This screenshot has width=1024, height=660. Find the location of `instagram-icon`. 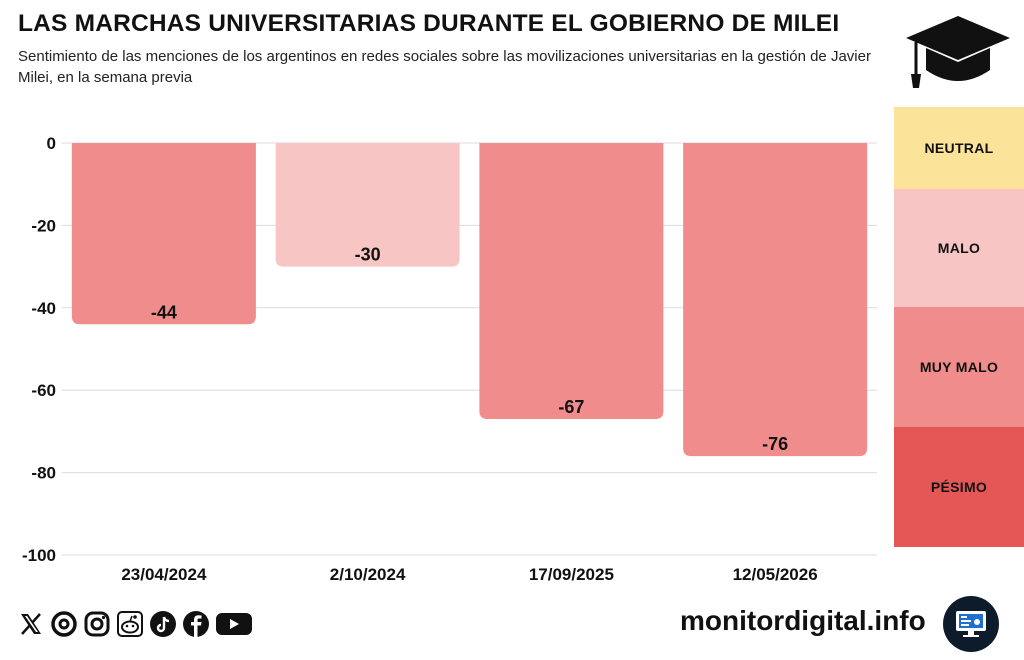

instagram-icon is located at coordinates (97, 624).